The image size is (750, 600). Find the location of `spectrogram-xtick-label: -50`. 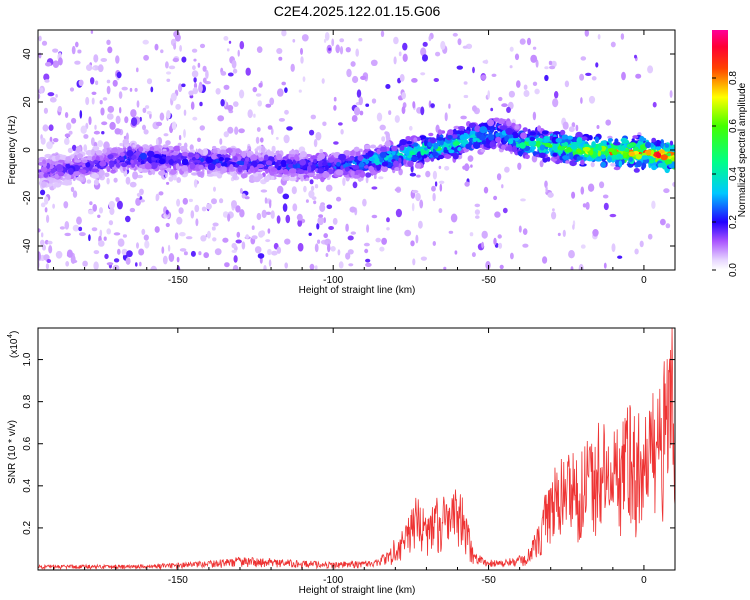

spectrogram-xtick-label: -50 is located at coordinates (488, 280).